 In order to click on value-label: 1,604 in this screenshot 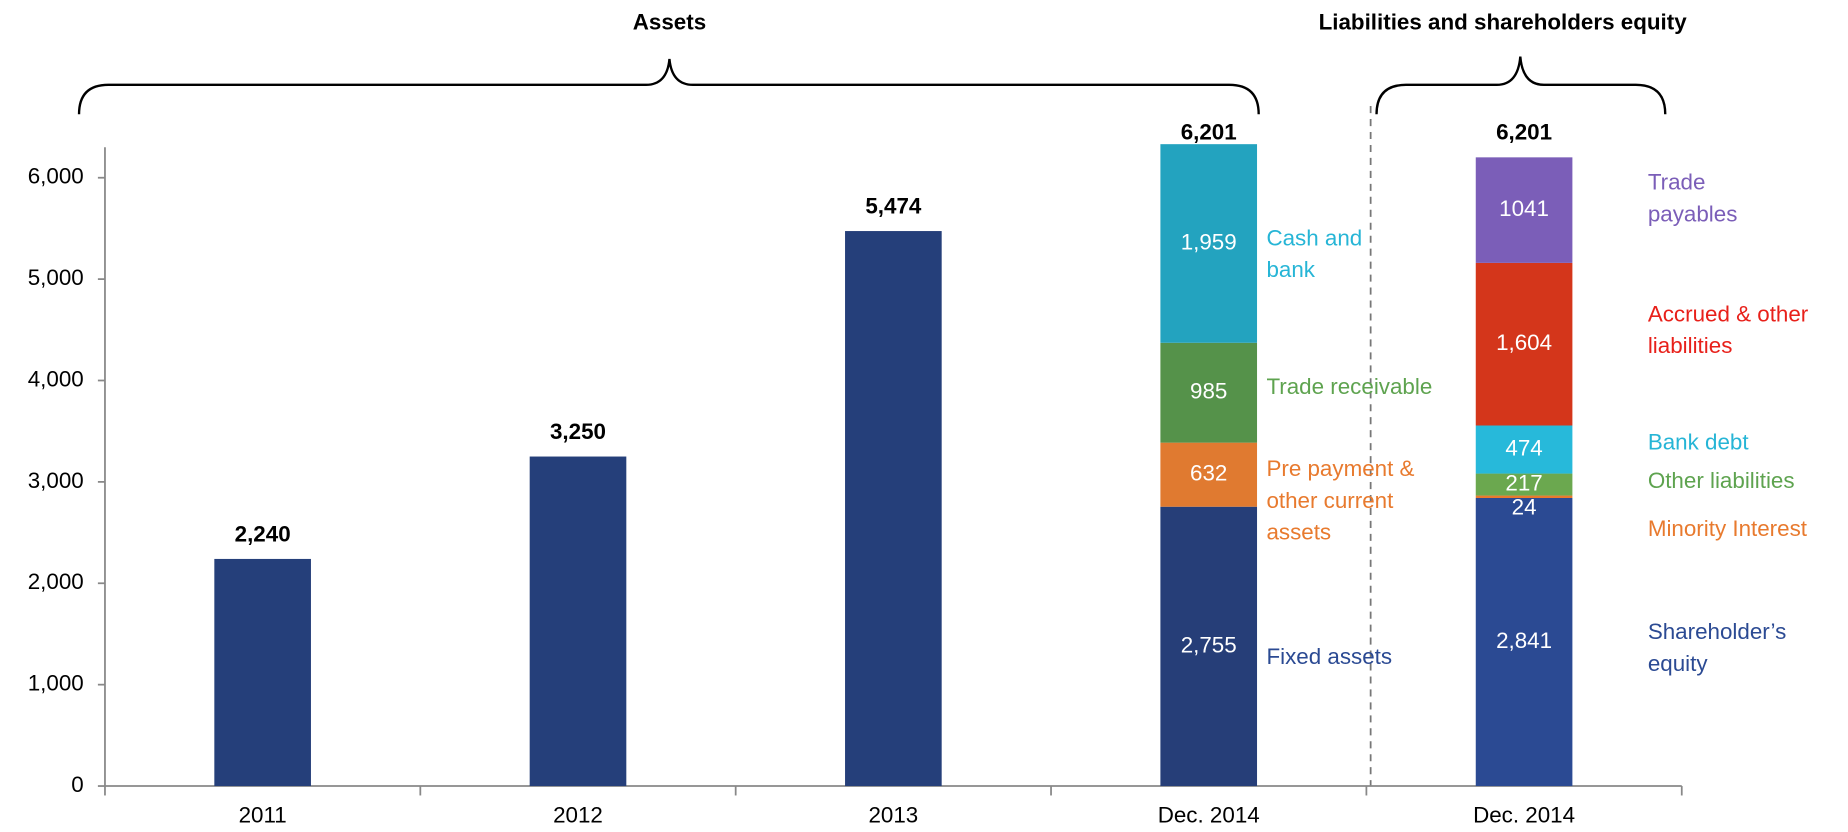, I will do `click(1524, 342)`.